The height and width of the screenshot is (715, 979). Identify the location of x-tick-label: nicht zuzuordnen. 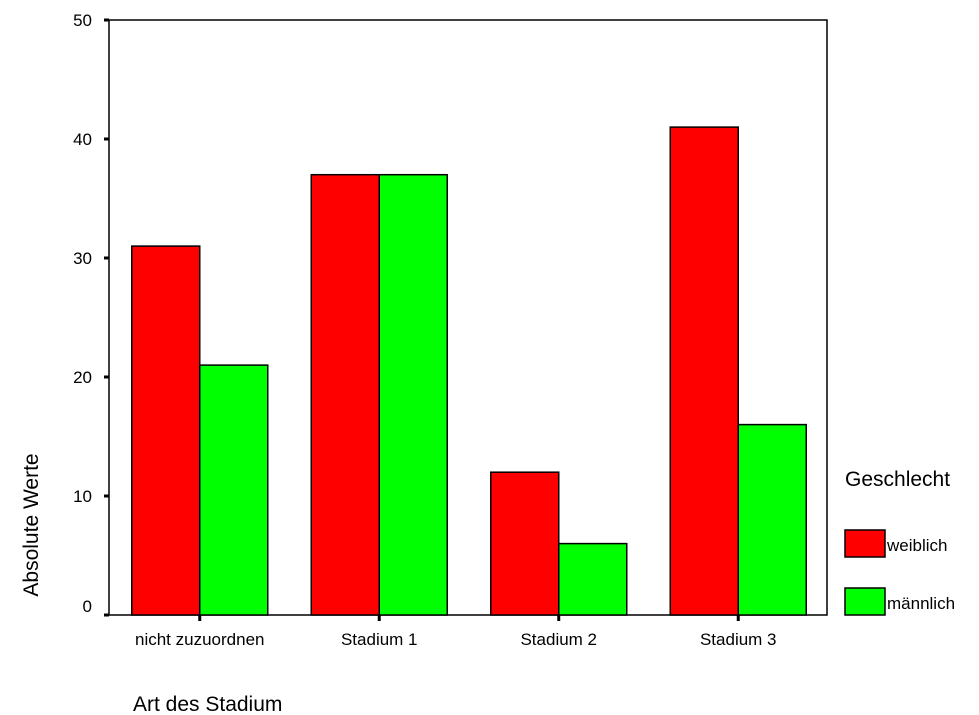
(199, 639).